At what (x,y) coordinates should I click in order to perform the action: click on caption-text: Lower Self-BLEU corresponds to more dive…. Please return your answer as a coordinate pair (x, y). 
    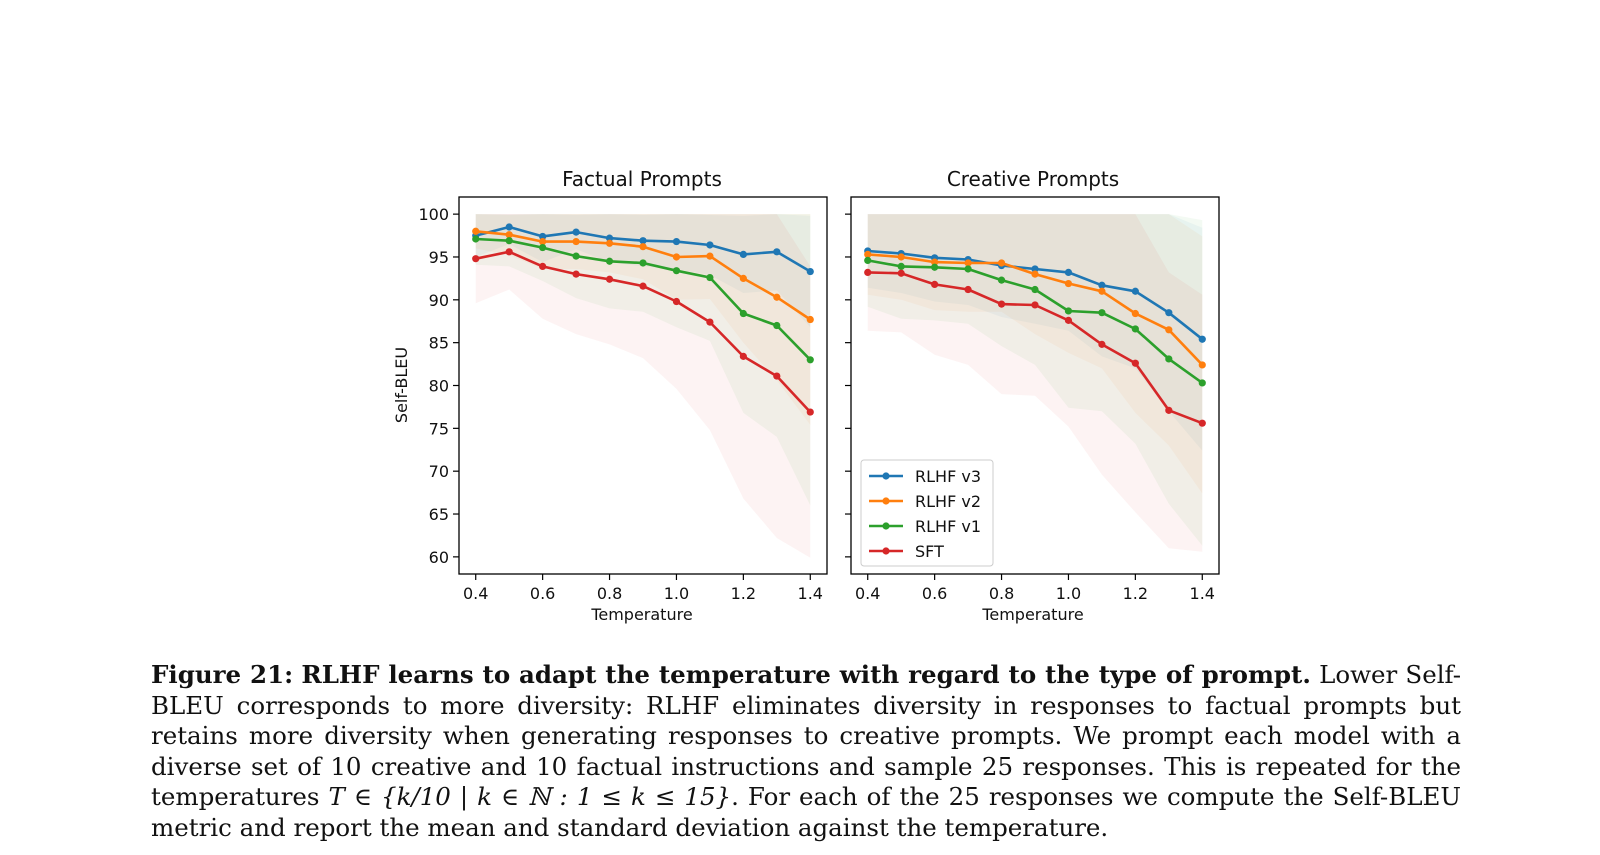
    Looking at the image, I should click on (806, 735).